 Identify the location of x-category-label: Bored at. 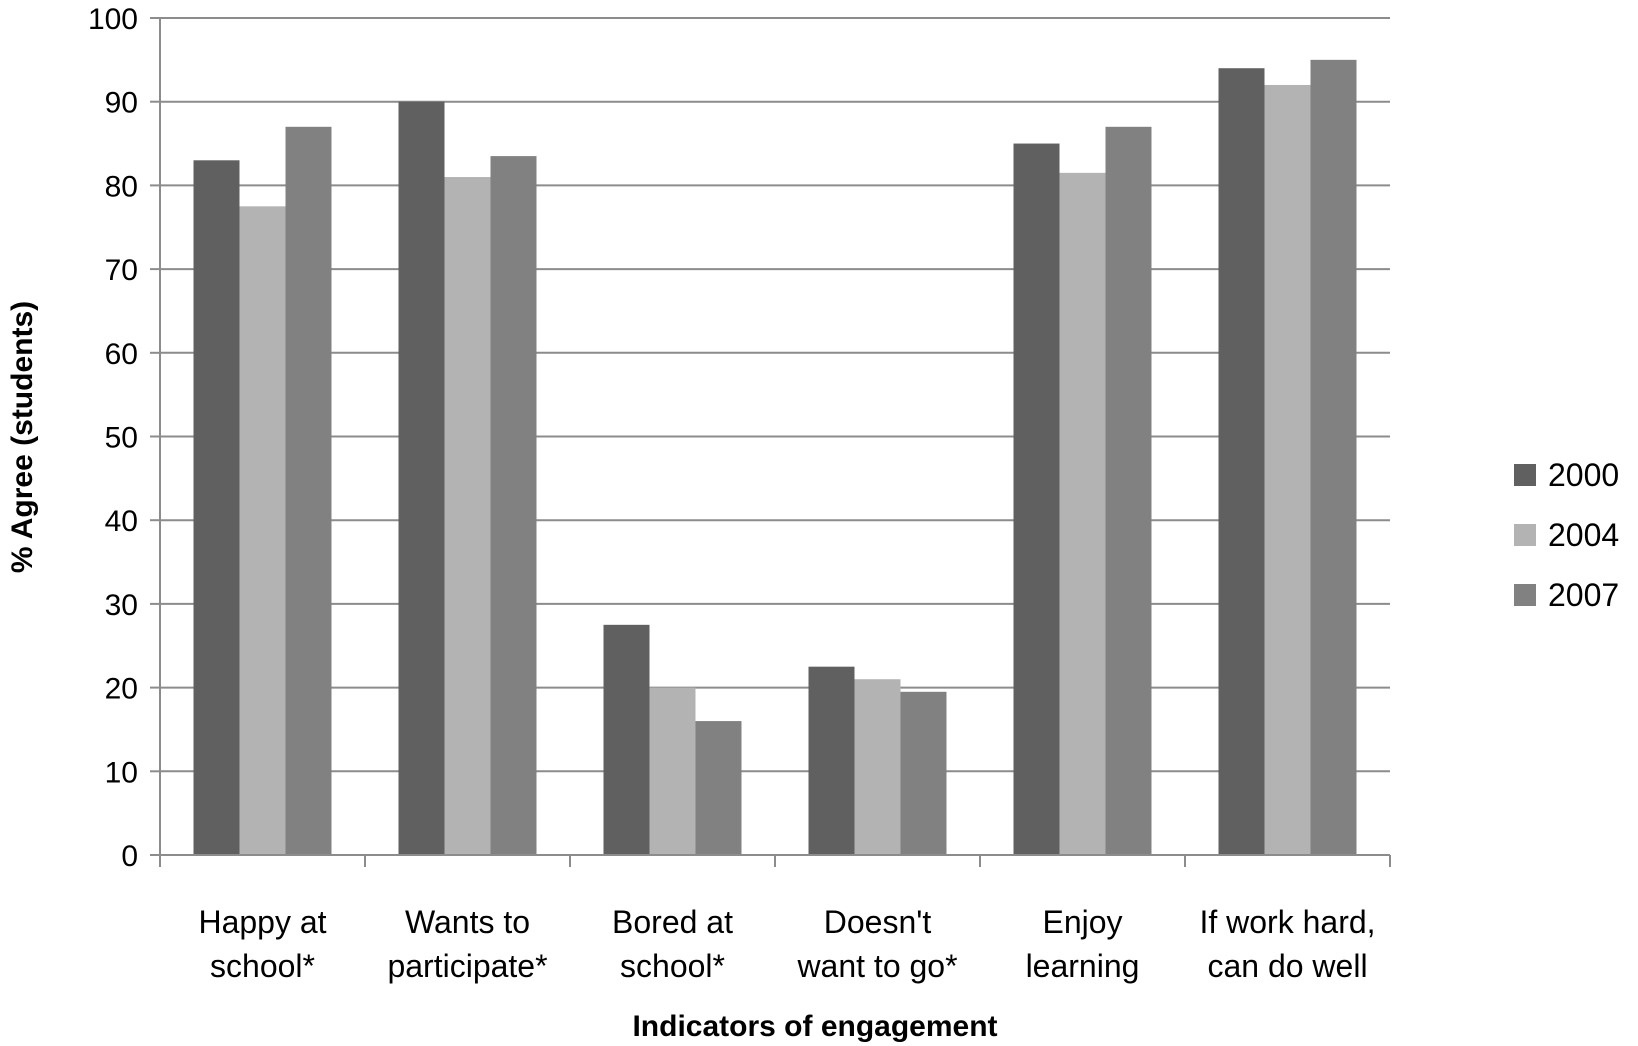
(672, 922).